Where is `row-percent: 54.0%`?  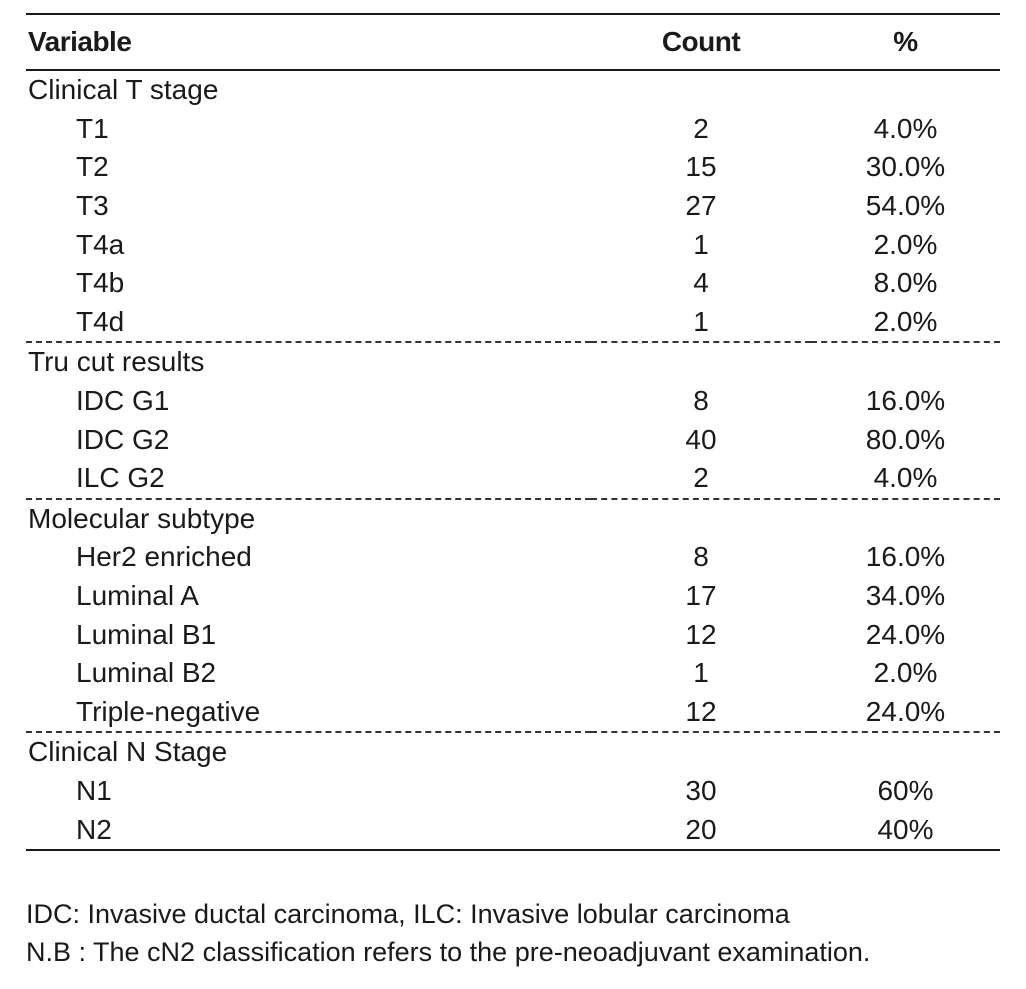 row-percent: 54.0% is located at coordinates (905, 206).